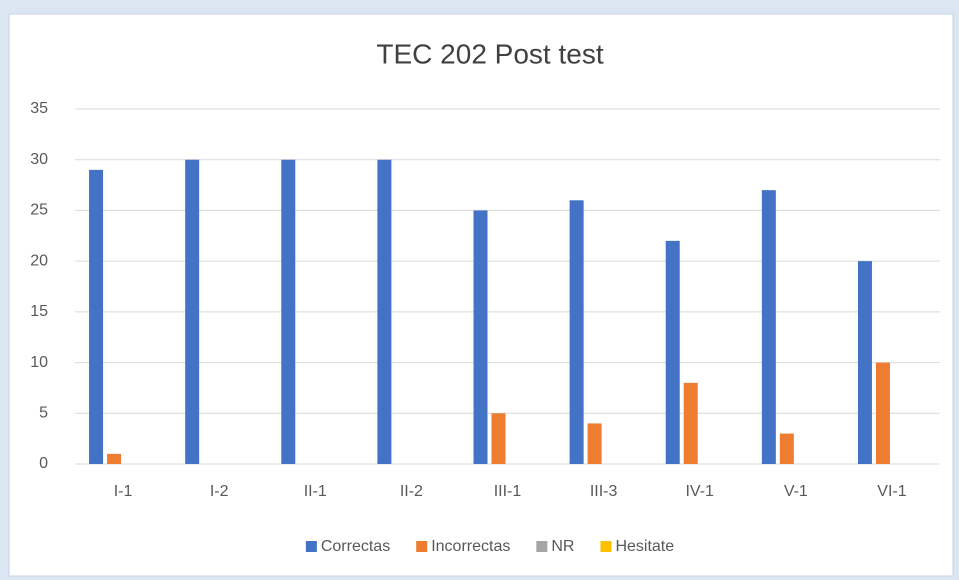 Image resolution: width=959 pixels, height=580 pixels. Describe the element at coordinates (123, 491) in the screenshot. I see `x-tick-label: I-1` at that location.